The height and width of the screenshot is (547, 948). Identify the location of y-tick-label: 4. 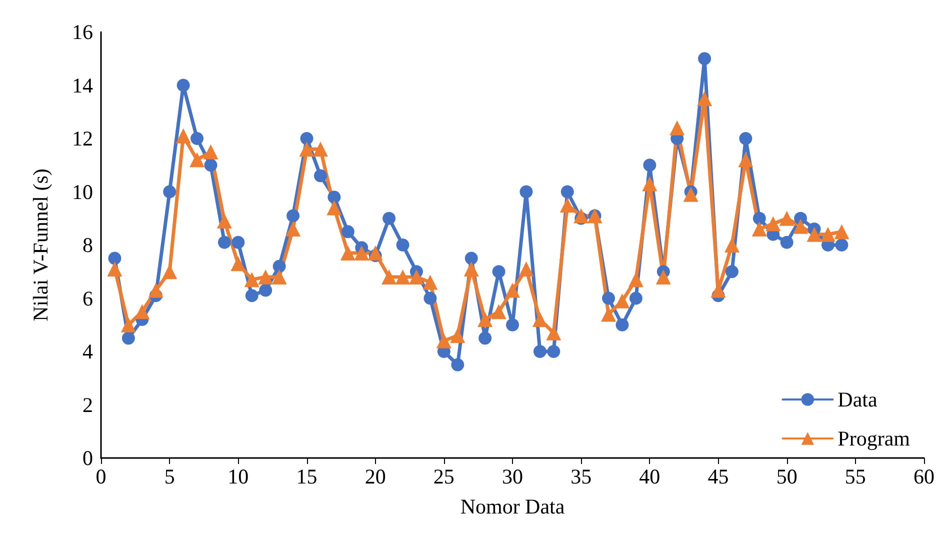
(88, 352).